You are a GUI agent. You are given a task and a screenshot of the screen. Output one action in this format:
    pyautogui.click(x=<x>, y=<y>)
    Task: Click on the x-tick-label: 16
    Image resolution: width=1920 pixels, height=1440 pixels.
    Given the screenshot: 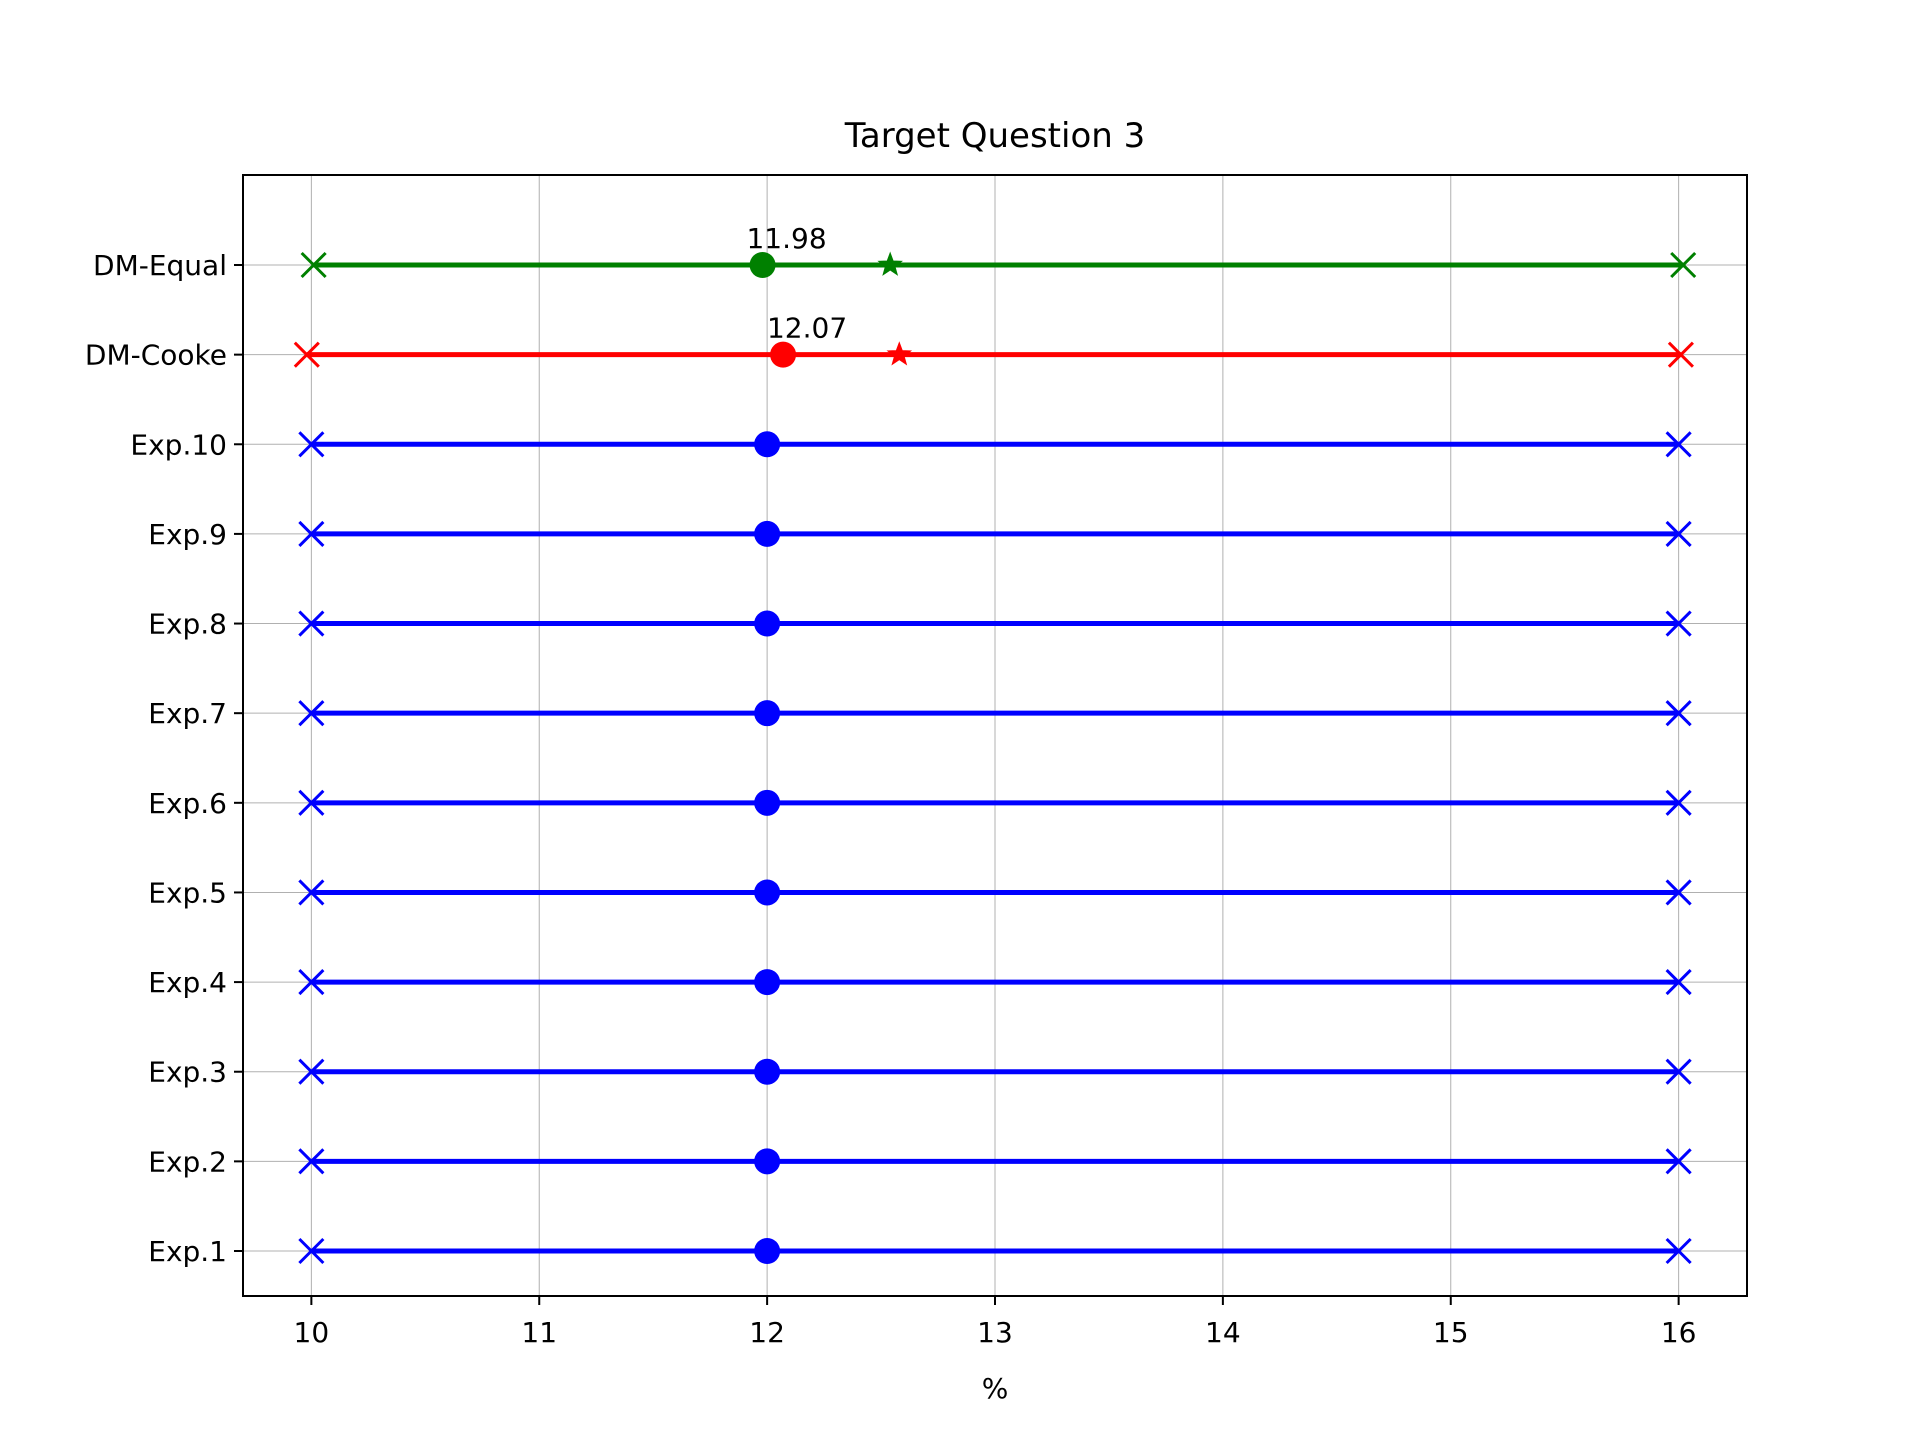 What is the action you would take?
    pyautogui.click(x=1679, y=1332)
    